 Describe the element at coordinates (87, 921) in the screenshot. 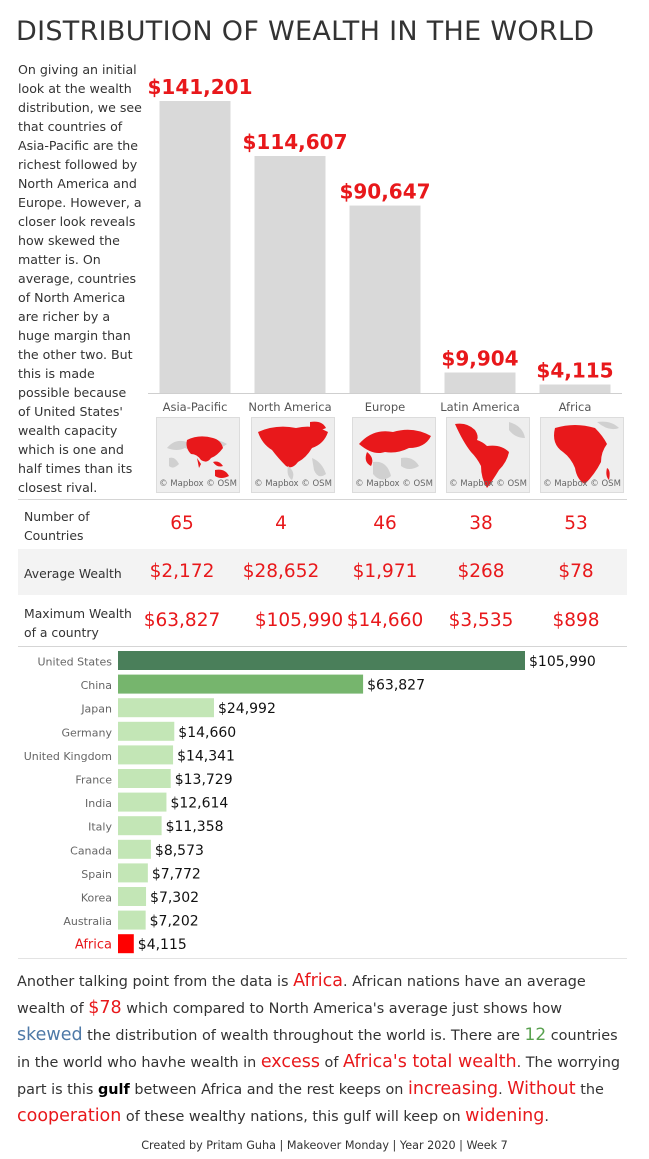

I see `country-label: Australia` at that location.